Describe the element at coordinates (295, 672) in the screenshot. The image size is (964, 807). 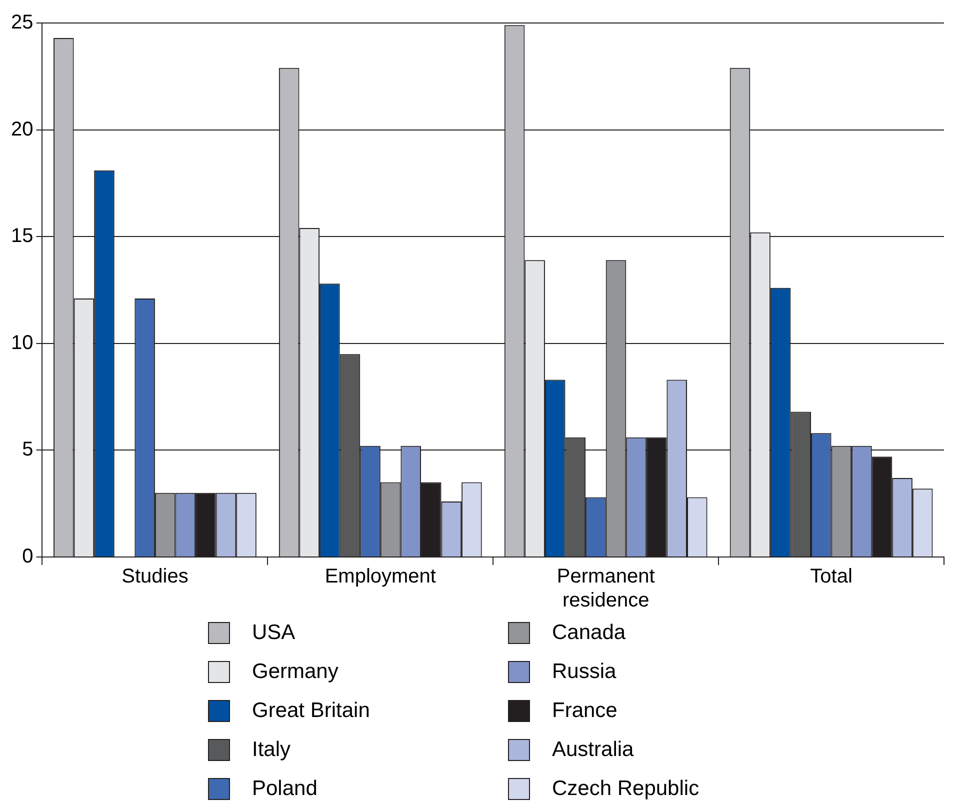
I see `legend-label: Germany` at that location.